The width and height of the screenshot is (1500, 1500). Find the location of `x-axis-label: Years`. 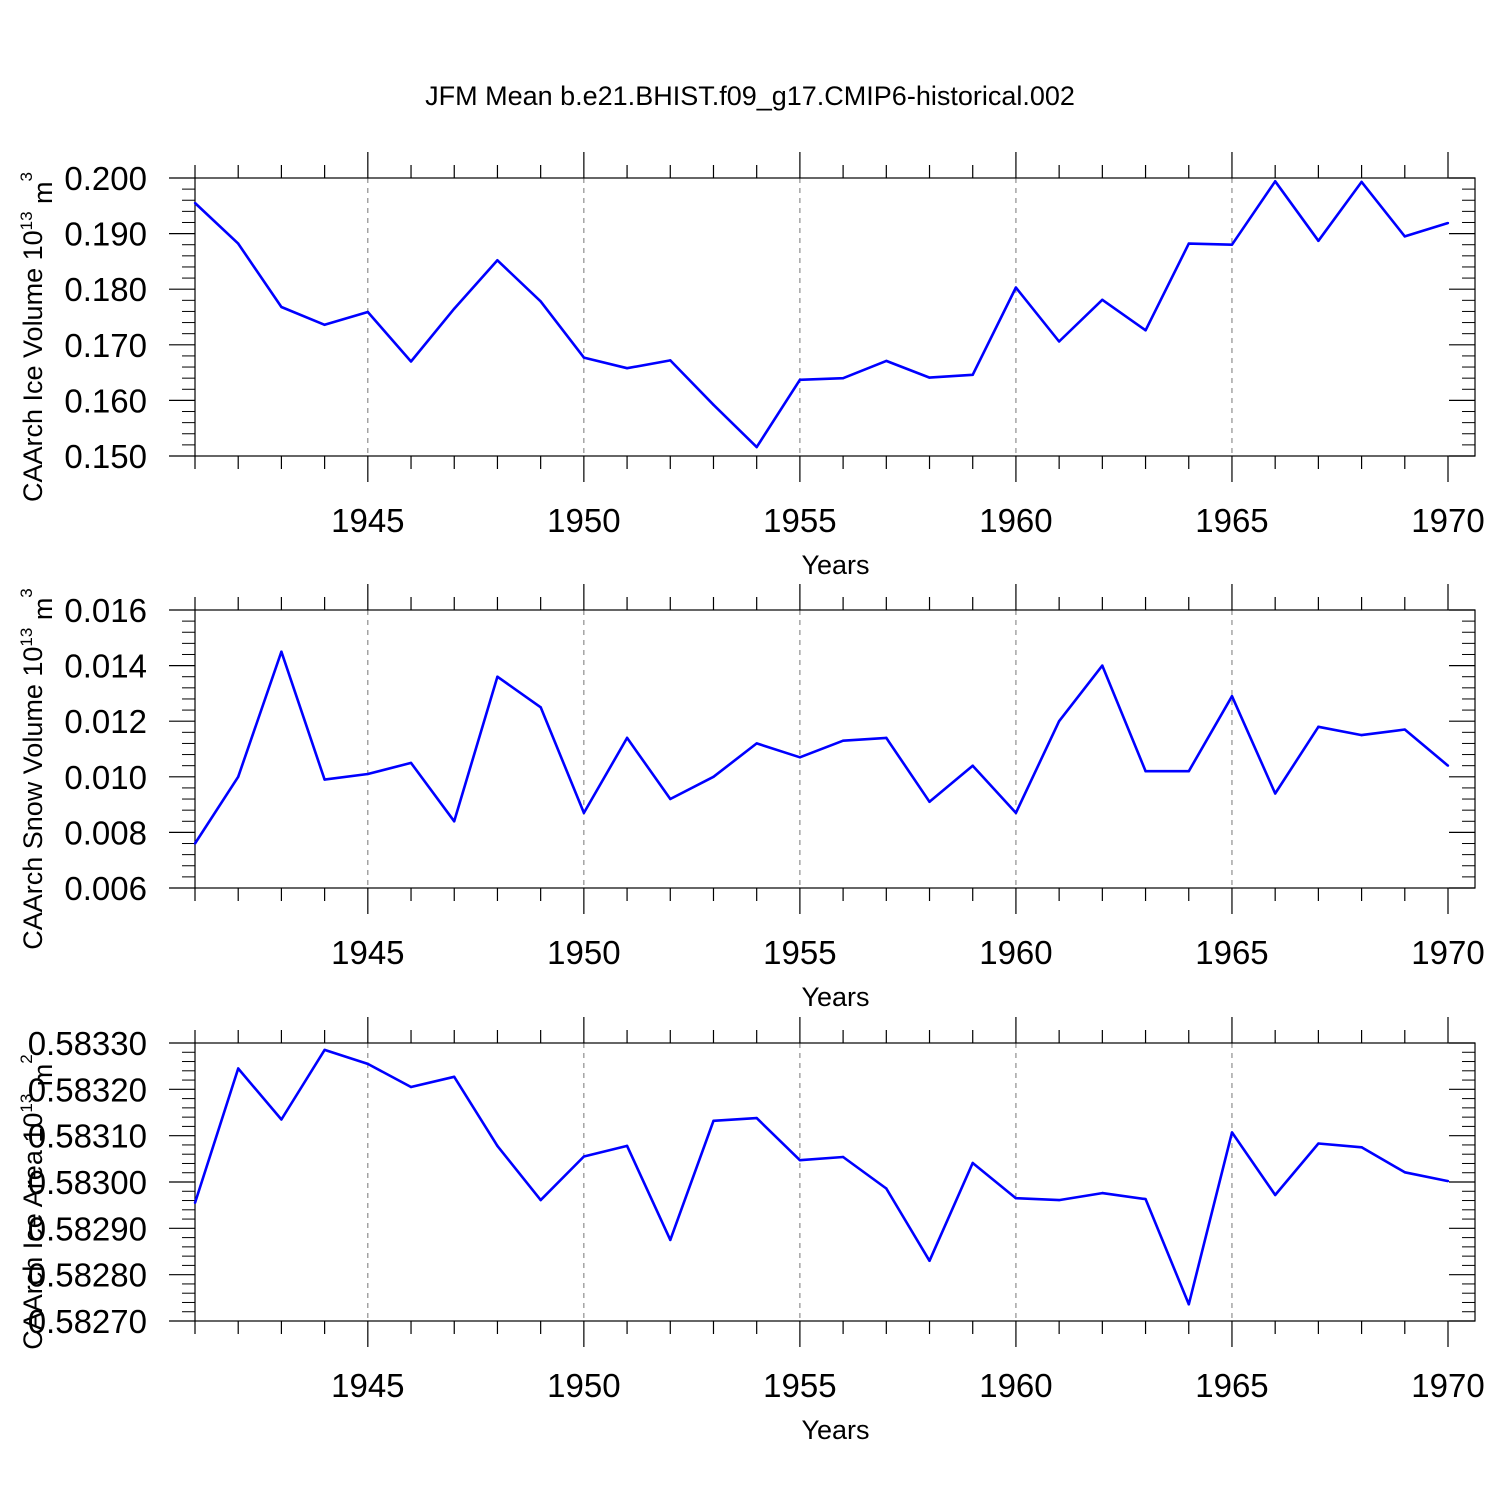

x-axis-label: Years is located at coordinates (835, 565).